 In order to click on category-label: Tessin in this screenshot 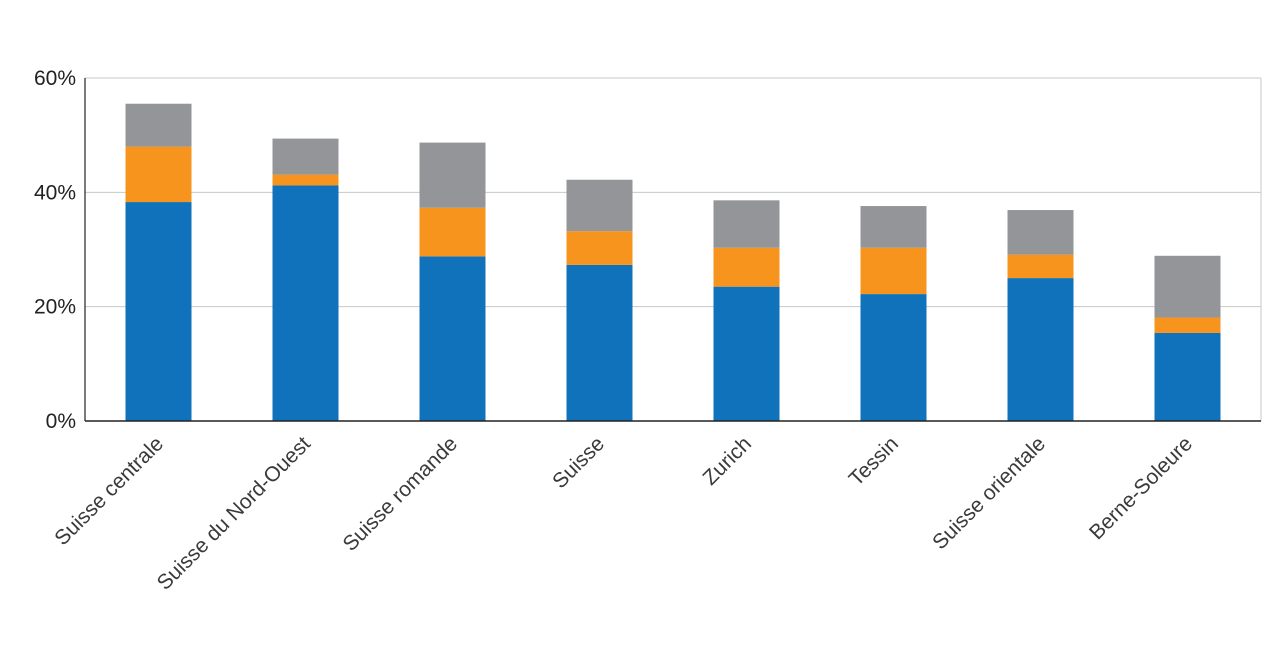, I will do `click(874, 461)`.